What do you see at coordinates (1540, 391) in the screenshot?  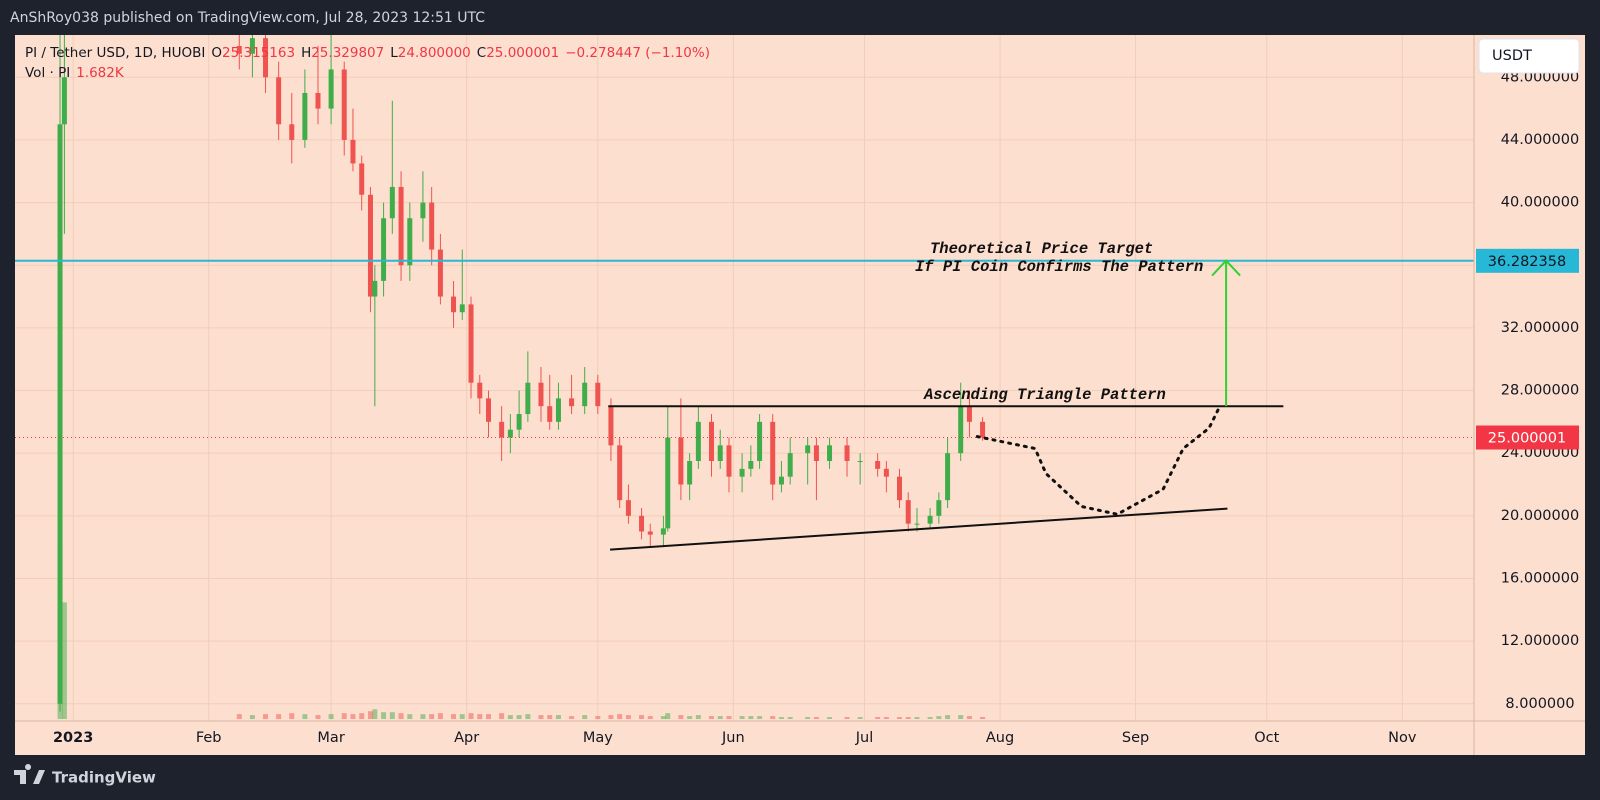 I see `y-tick-label: 28.000000` at bounding box center [1540, 391].